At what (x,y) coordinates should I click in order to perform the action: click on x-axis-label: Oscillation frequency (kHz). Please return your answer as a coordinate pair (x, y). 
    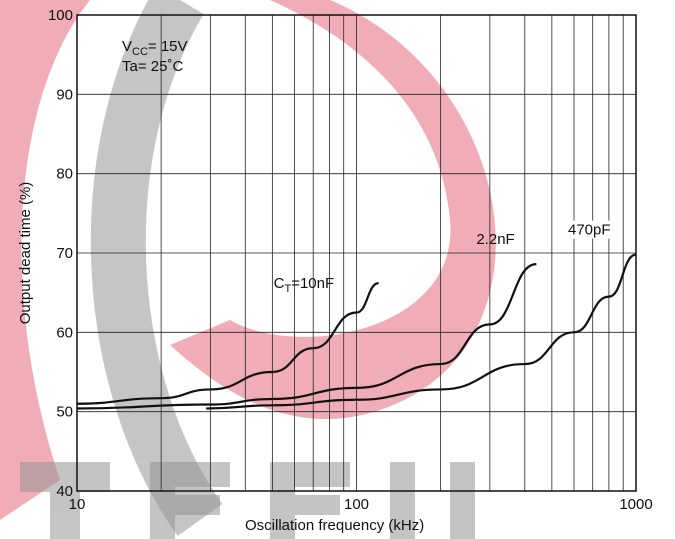
    Looking at the image, I should click on (334, 525).